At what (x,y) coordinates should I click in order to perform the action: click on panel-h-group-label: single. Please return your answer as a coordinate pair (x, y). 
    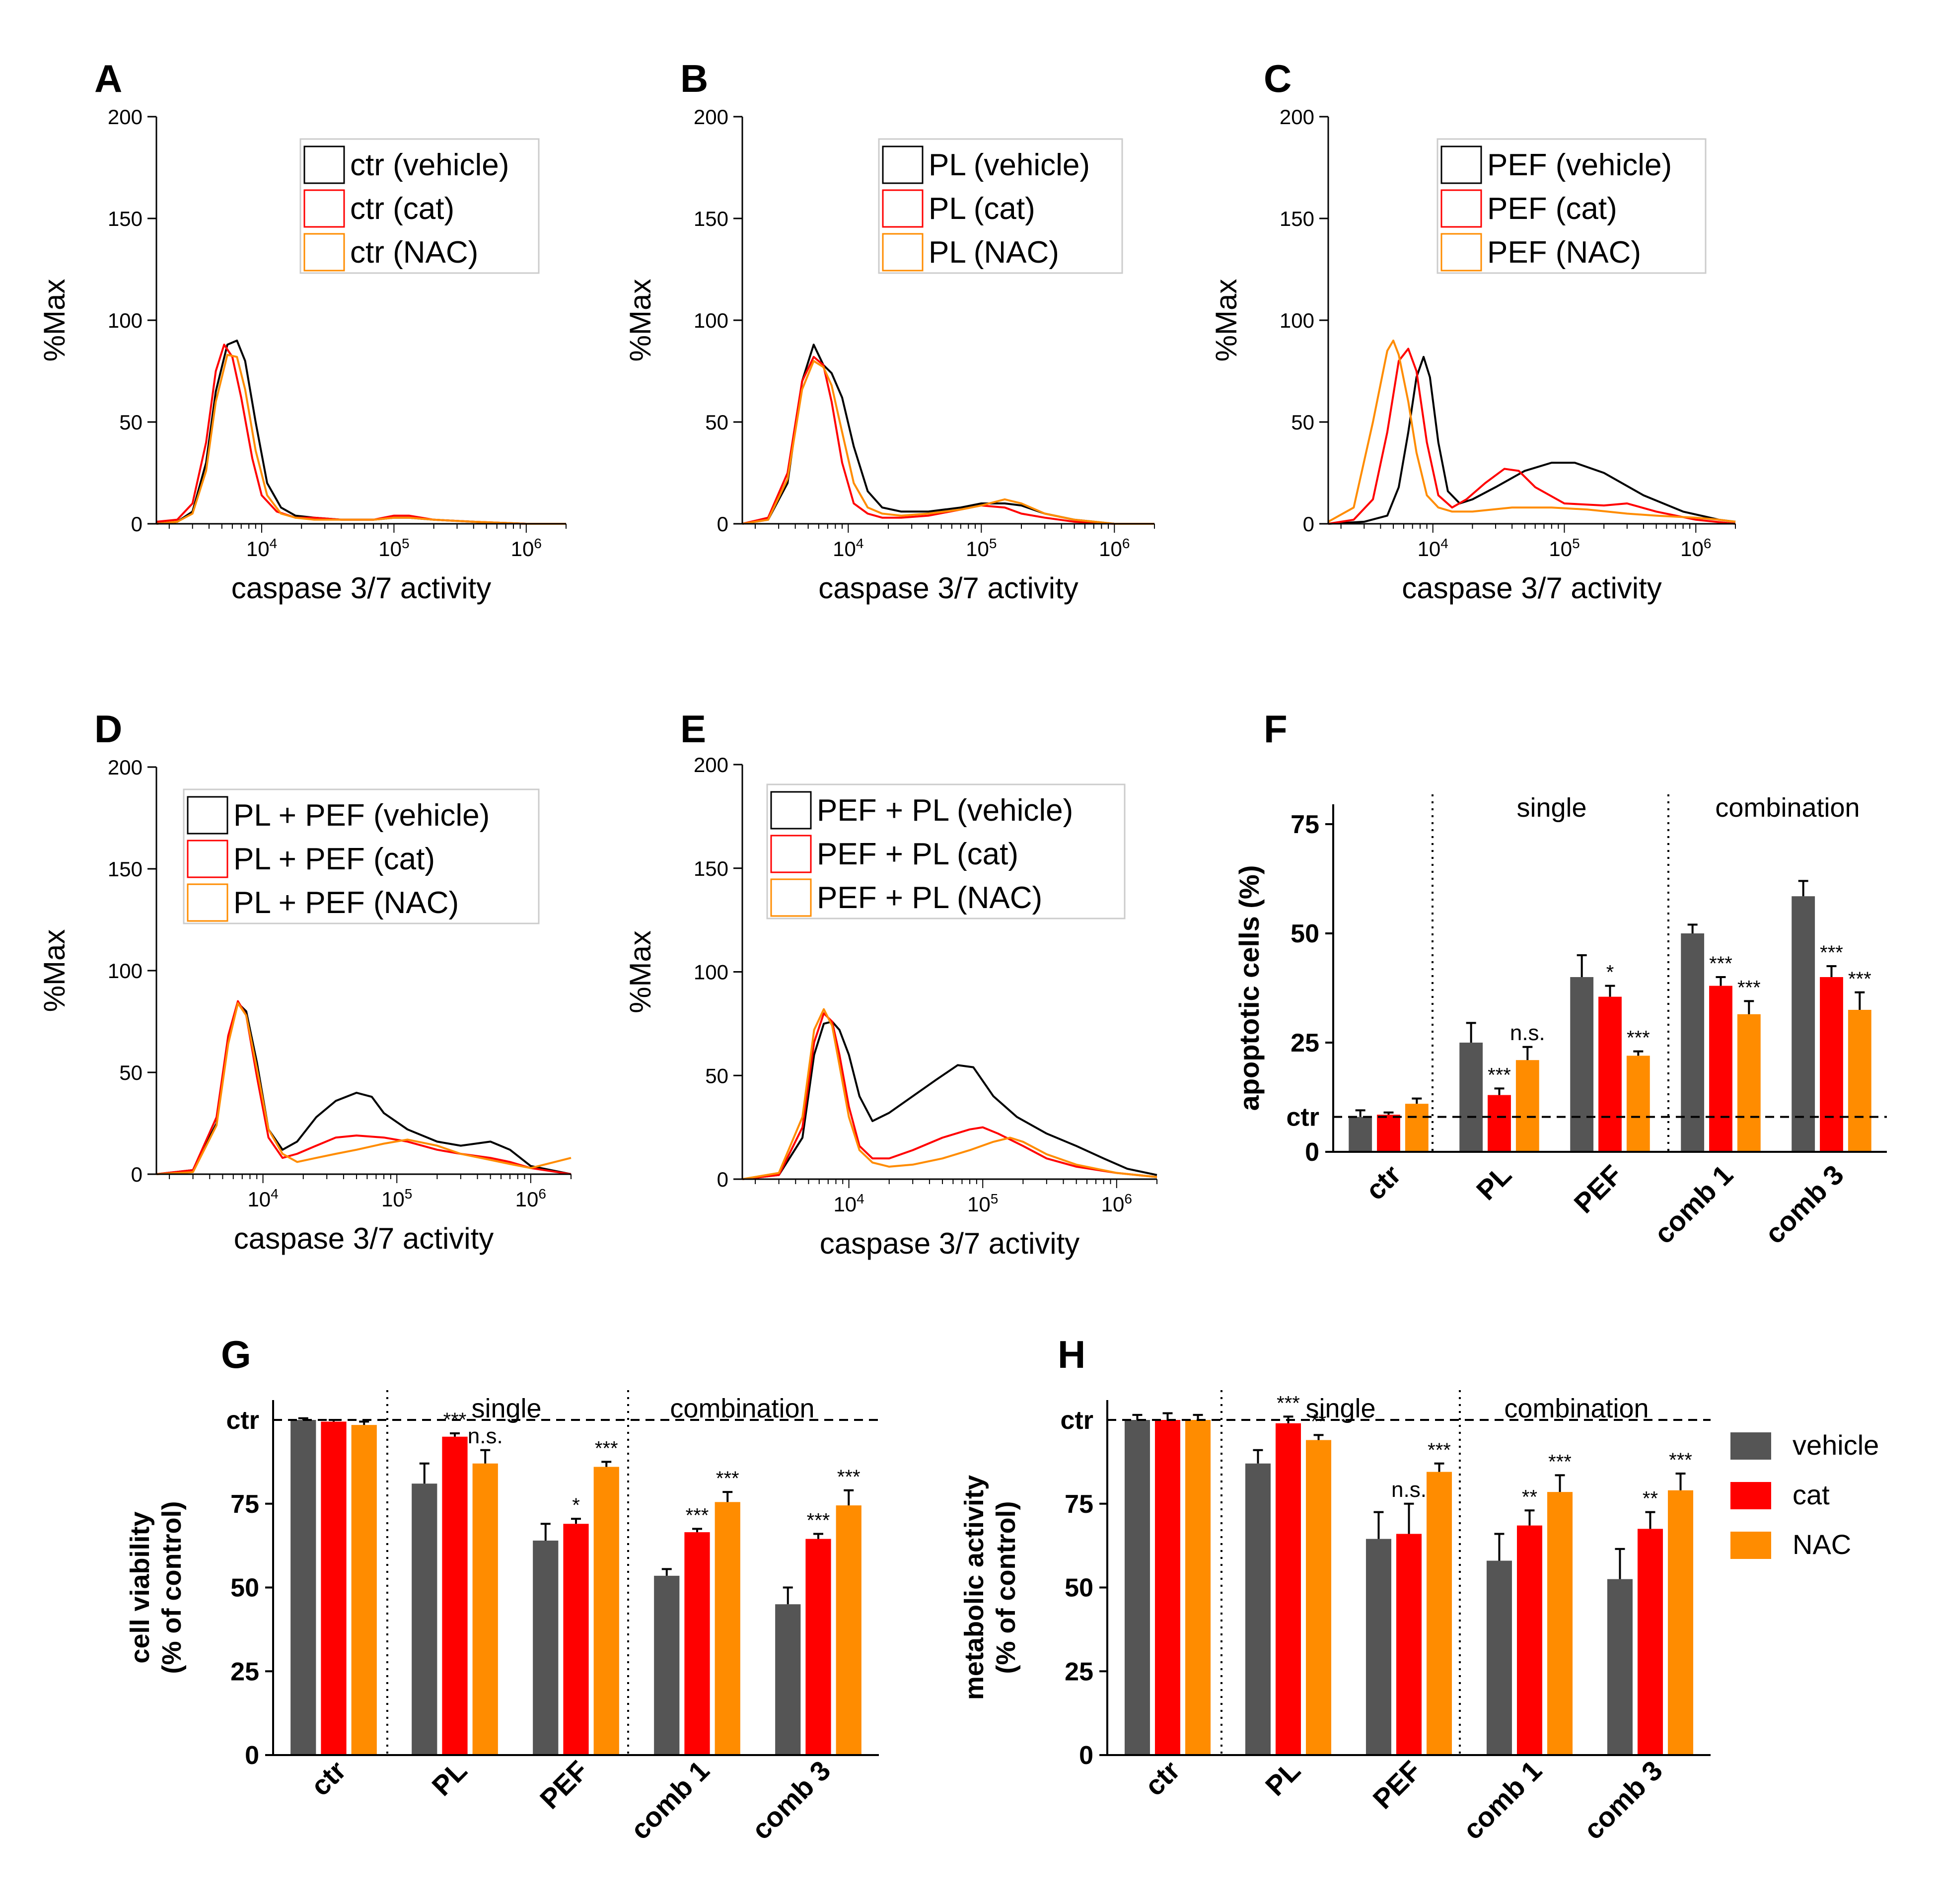
    Looking at the image, I should click on (1340, 1408).